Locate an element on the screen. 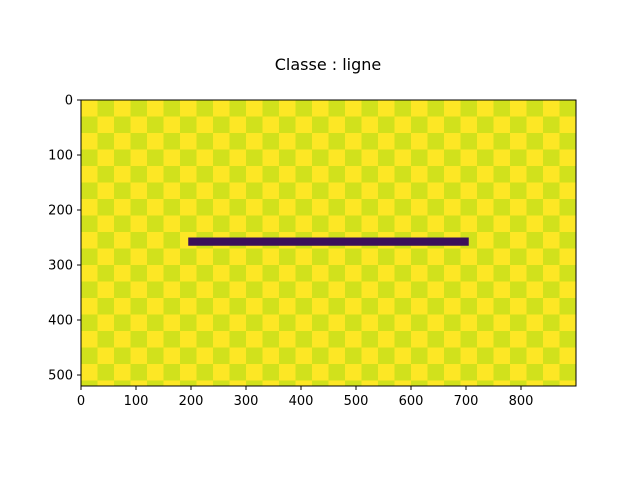 The height and width of the screenshot is (480, 640). x-tick-label: 400 is located at coordinates (301, 401).